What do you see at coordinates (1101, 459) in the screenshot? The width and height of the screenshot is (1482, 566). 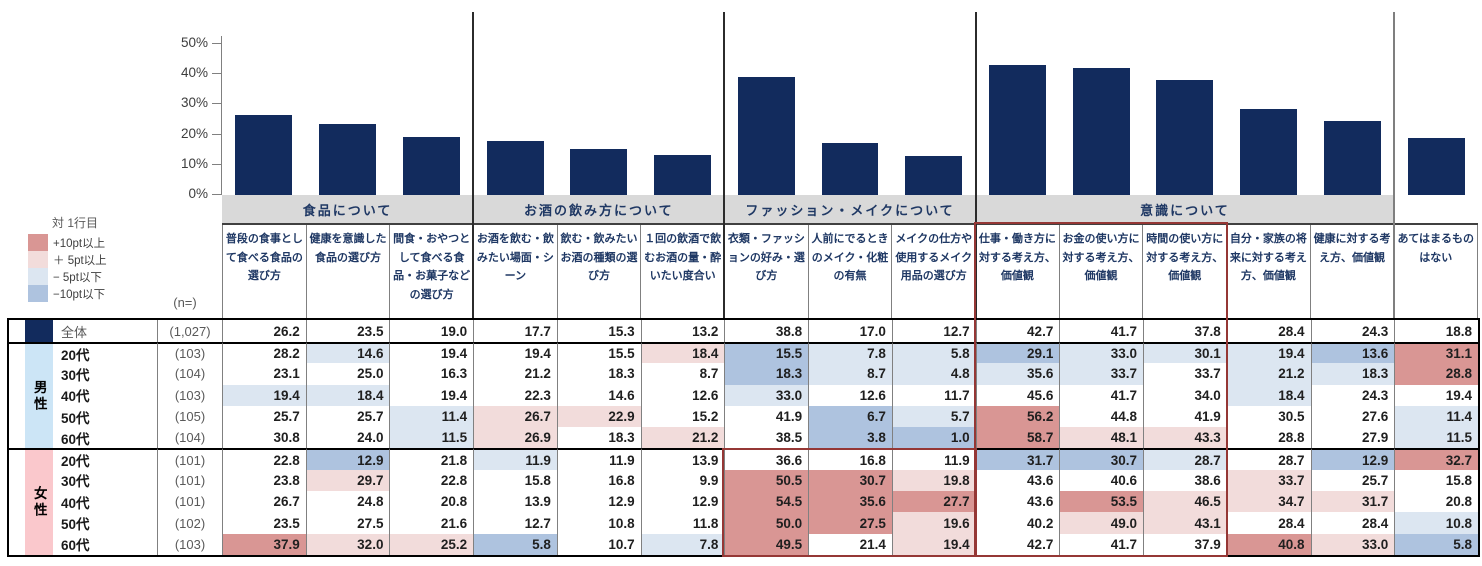 I see `data-cell: 30.7` at bounding box center [1101, 459].